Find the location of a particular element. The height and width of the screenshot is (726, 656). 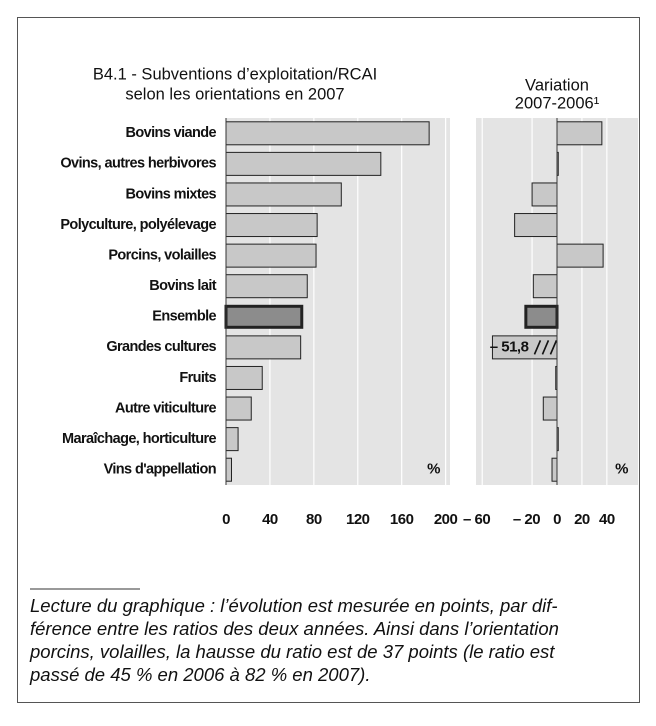

x-tick-label: 200 is located at coordinates (446, 519).